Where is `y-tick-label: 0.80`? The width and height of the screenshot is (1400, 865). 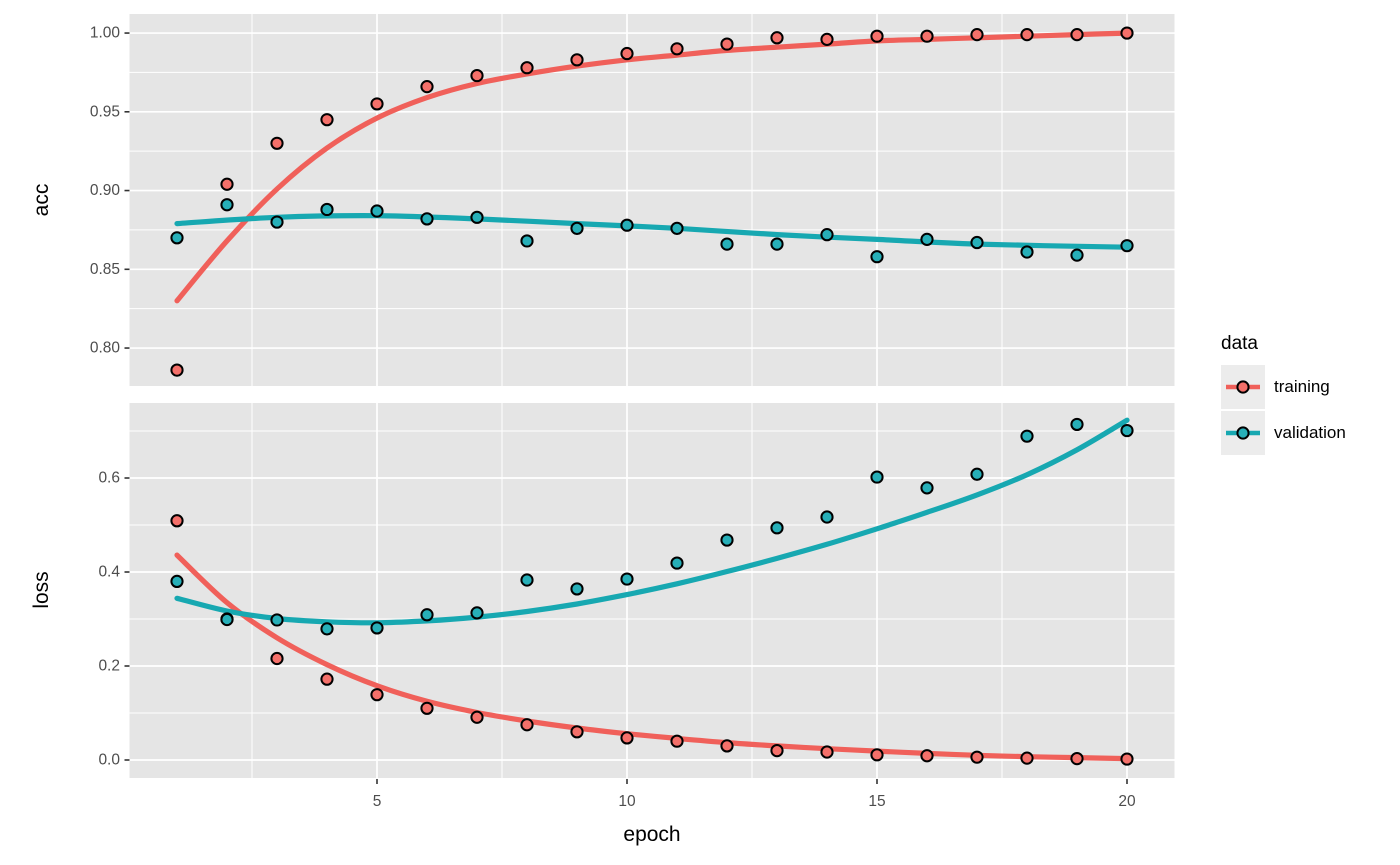 y-tick-label: 0.80 is located at coordinates (105, 348).